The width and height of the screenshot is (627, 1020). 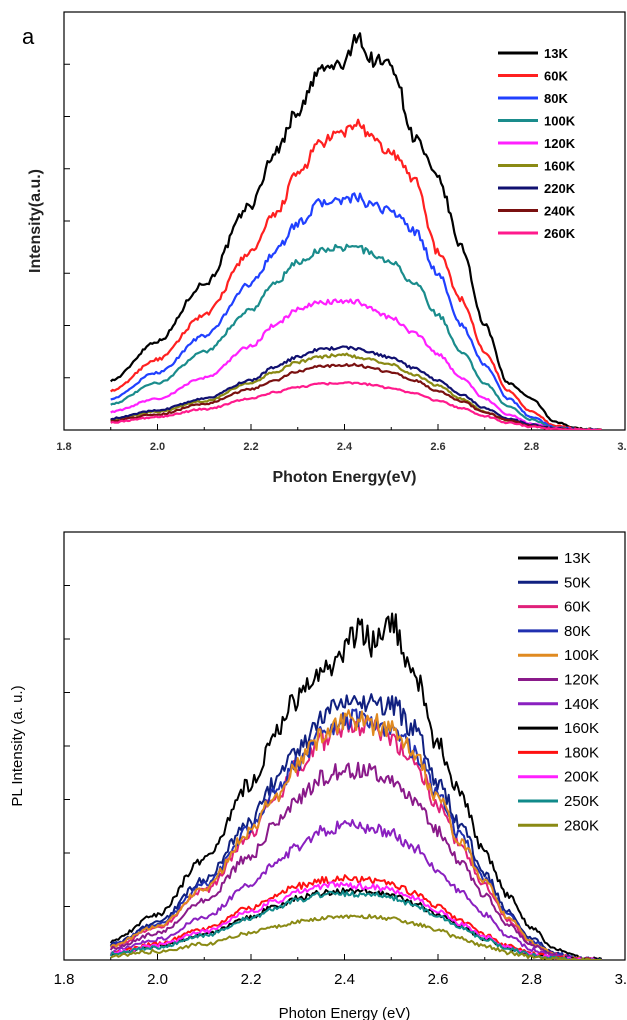 I want to click on legend-label: 240K, so click(x=560, y=211).